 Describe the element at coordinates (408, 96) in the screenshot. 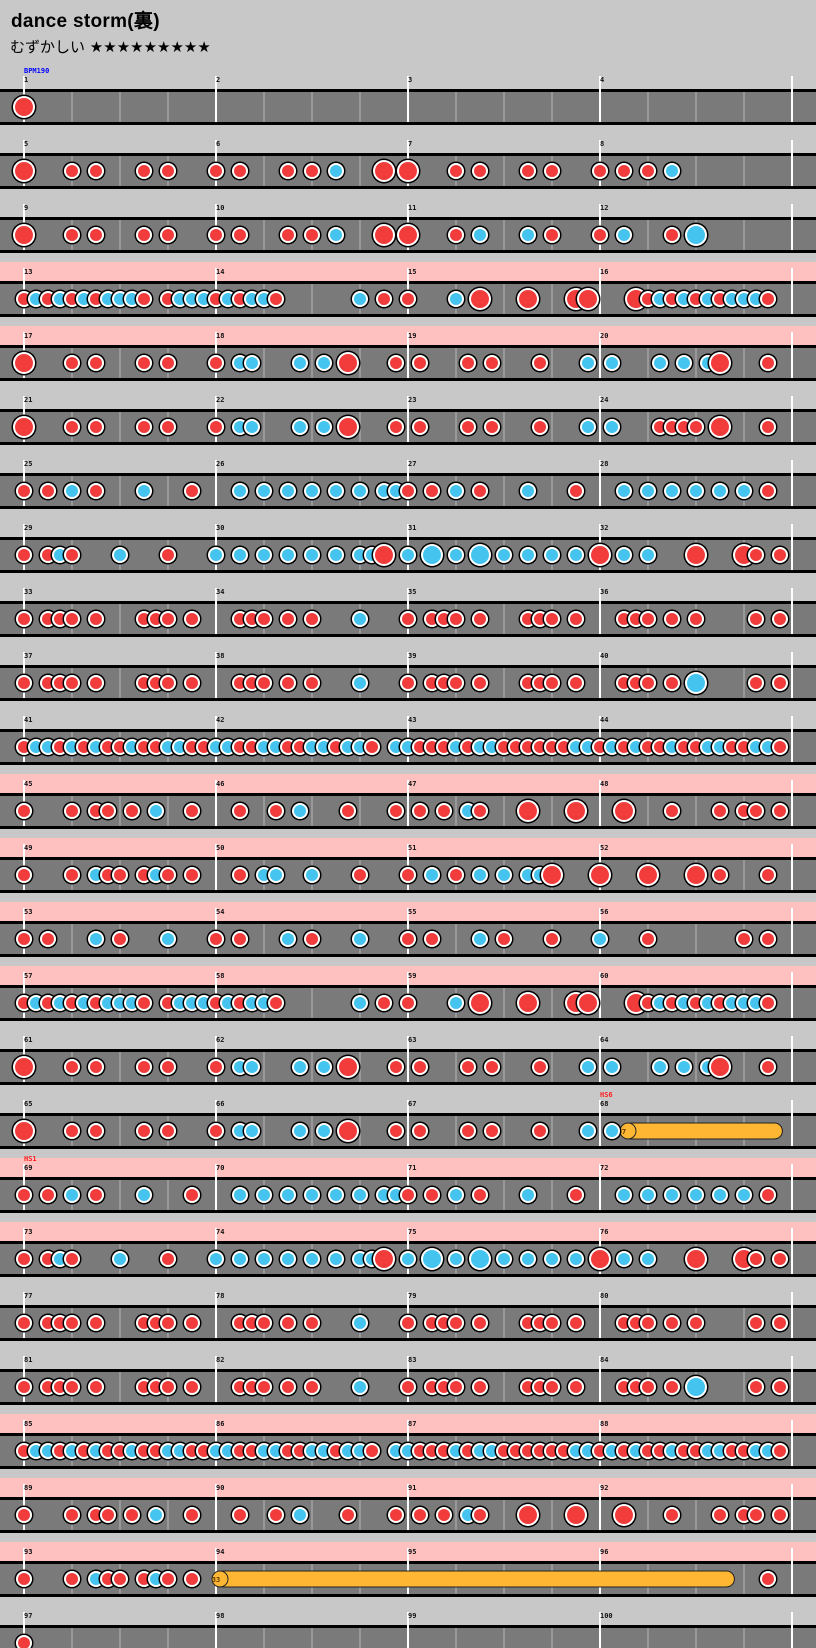

I see `chart-row-1: 1 2 3 4 BPM190` at that location.